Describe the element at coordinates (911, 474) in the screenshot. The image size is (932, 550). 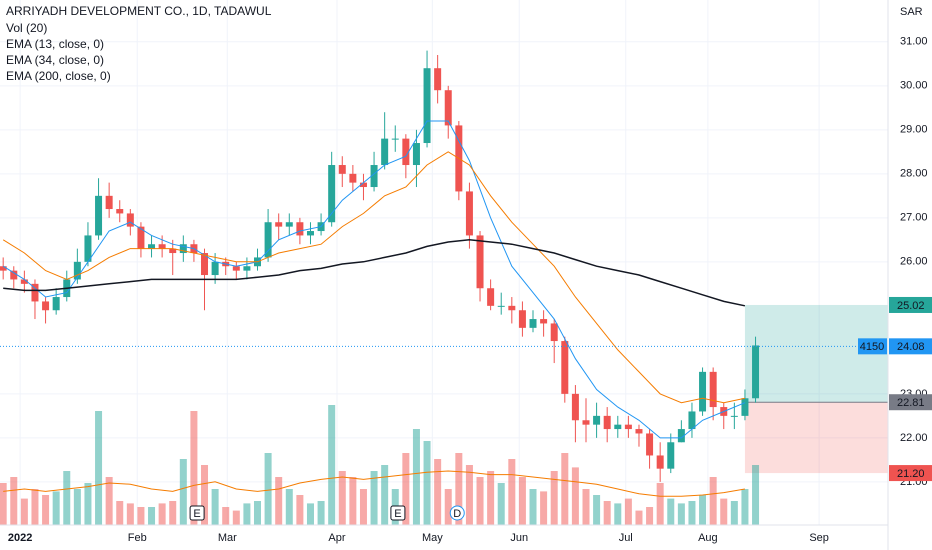
I see `price-tag-label: 21.20` at that location.